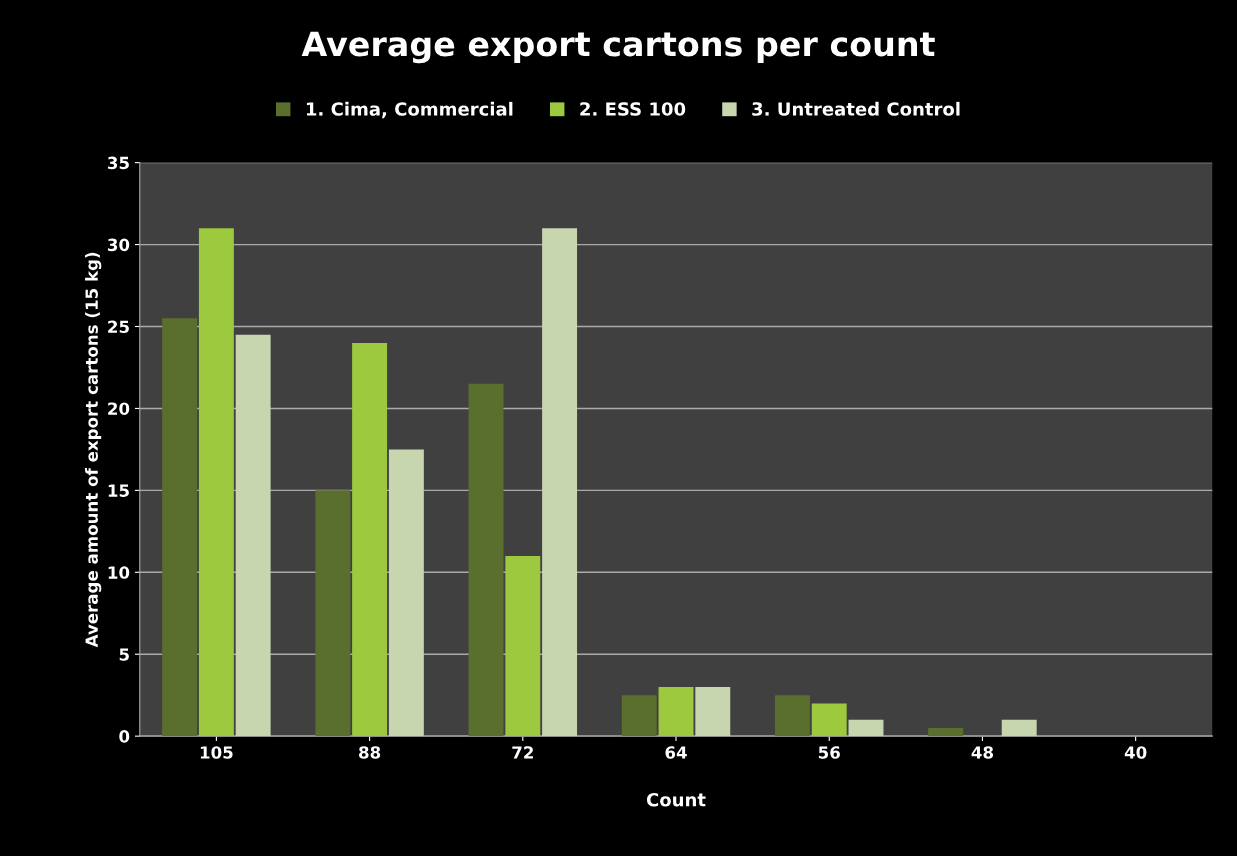 This screenshot has height=856, width=1237. I want to click on legend-label: 3. Untreated Control, so click(856, 108).